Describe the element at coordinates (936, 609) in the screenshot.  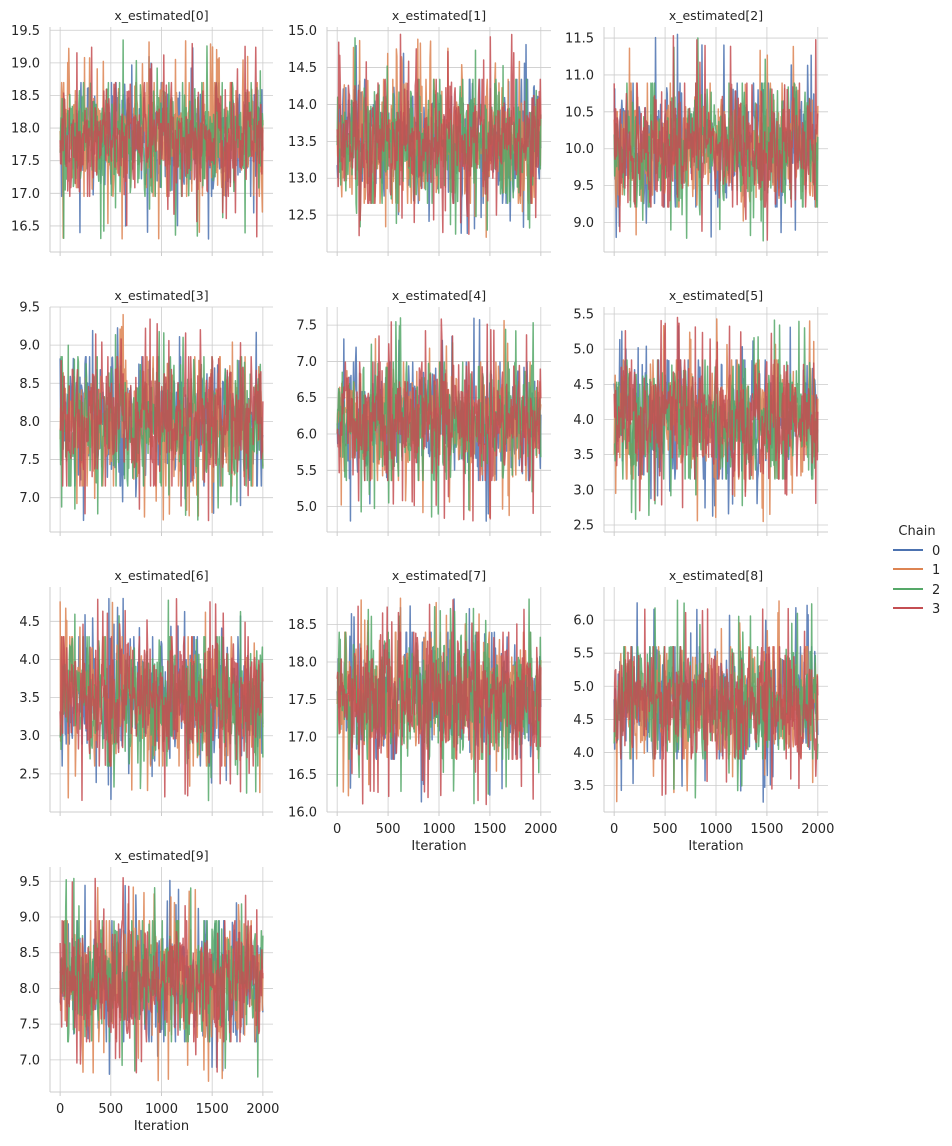
I see `legend-label-3: 3` at that location.